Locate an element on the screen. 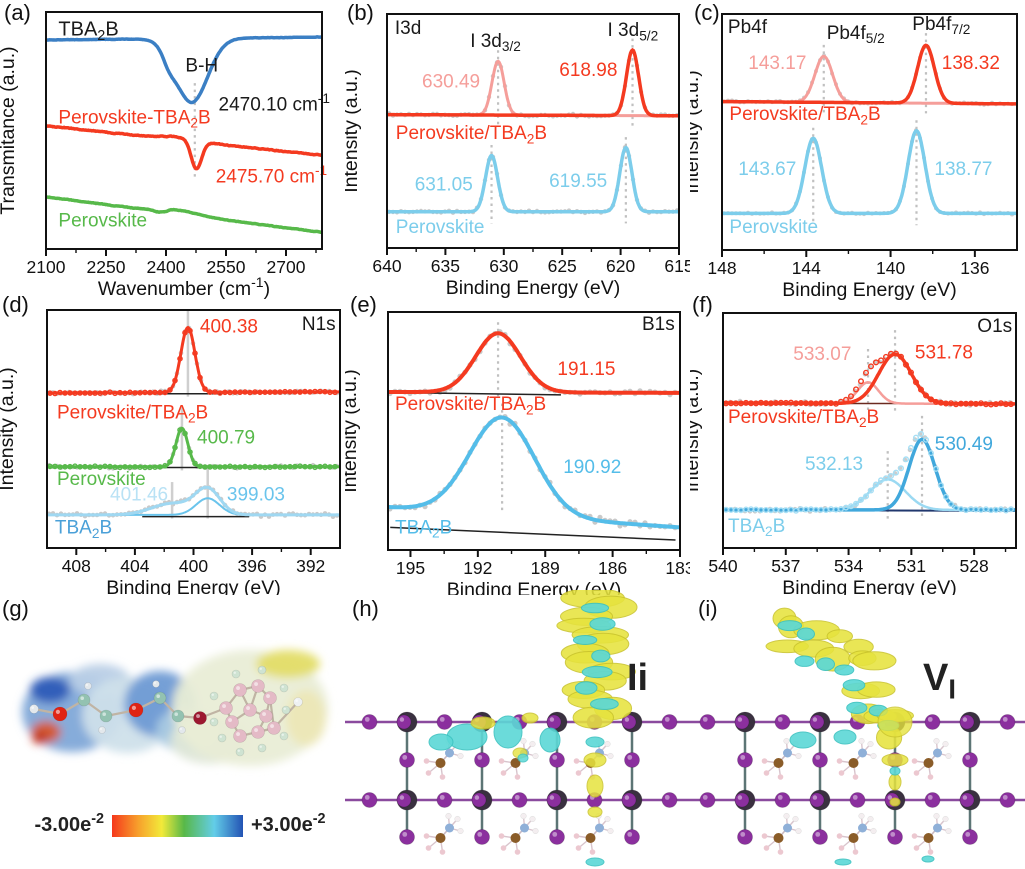 This screenshot has height=869, width=1025. chart-annotation: 138.77 is located at coordinates (963, 169).